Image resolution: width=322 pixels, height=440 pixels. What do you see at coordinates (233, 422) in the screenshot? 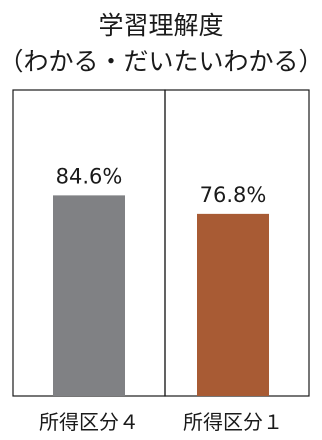
I see `category-label-2: 所得区分１` at bounding box center [233, 422].